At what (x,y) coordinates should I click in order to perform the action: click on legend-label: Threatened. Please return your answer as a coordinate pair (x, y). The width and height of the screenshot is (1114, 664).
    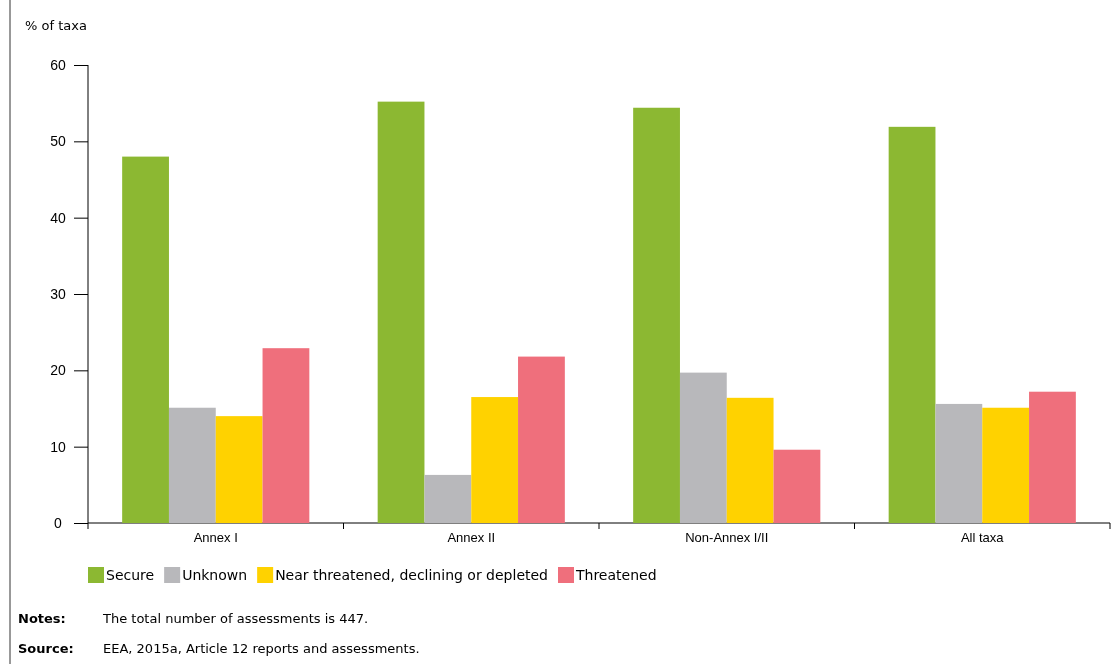
    Looking at the image, I should click on (616, 575).